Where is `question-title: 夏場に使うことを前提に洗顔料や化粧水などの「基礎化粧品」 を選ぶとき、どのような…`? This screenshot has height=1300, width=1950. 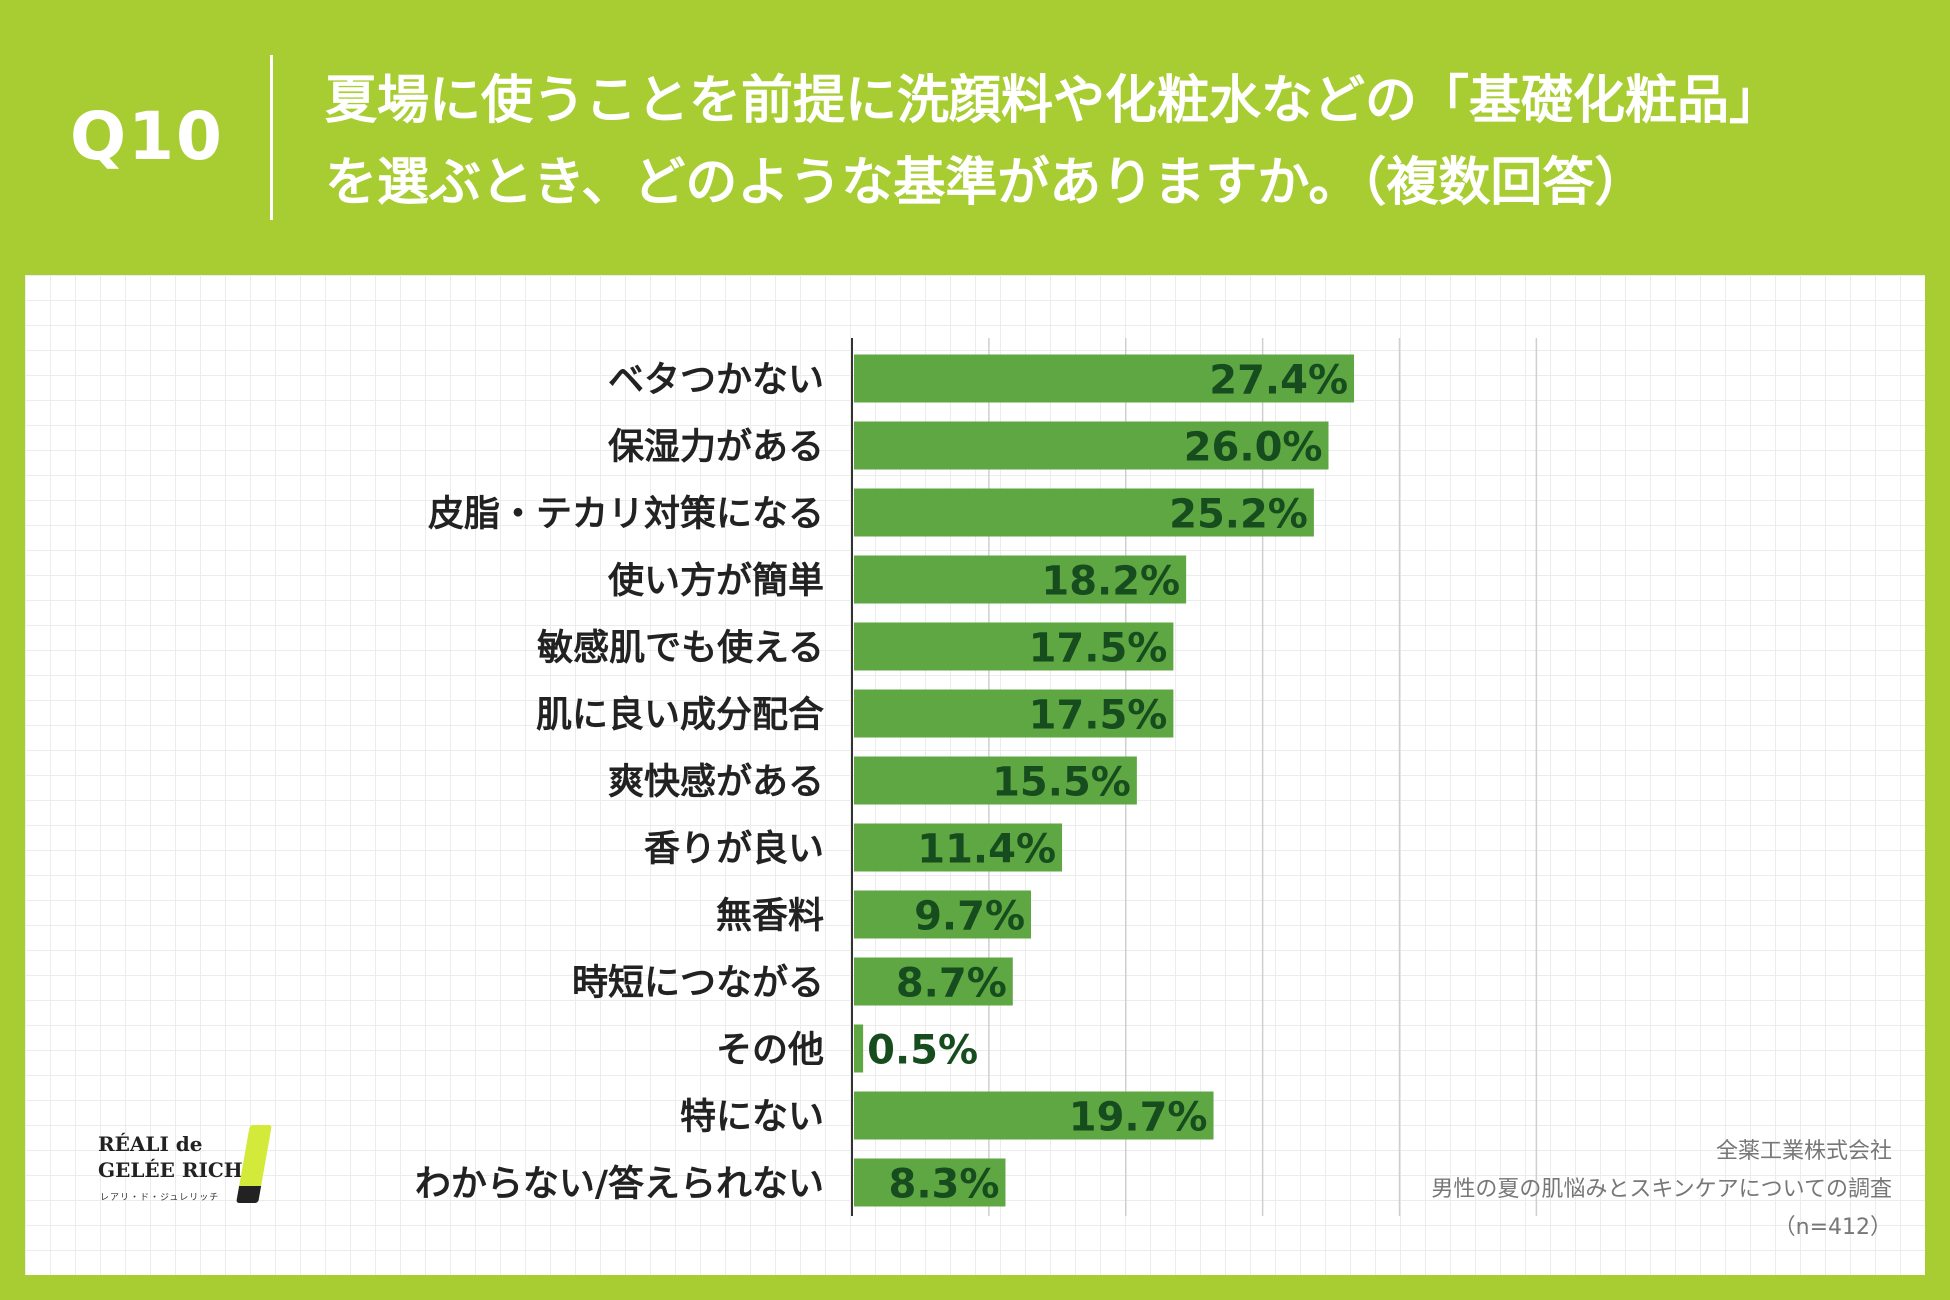 question-title: 夏場に使うことを前提に洗顔料や化粧水などの「基礎化粧品」 を選ぶとき、どのような… is located at coordinates (1125, 142).